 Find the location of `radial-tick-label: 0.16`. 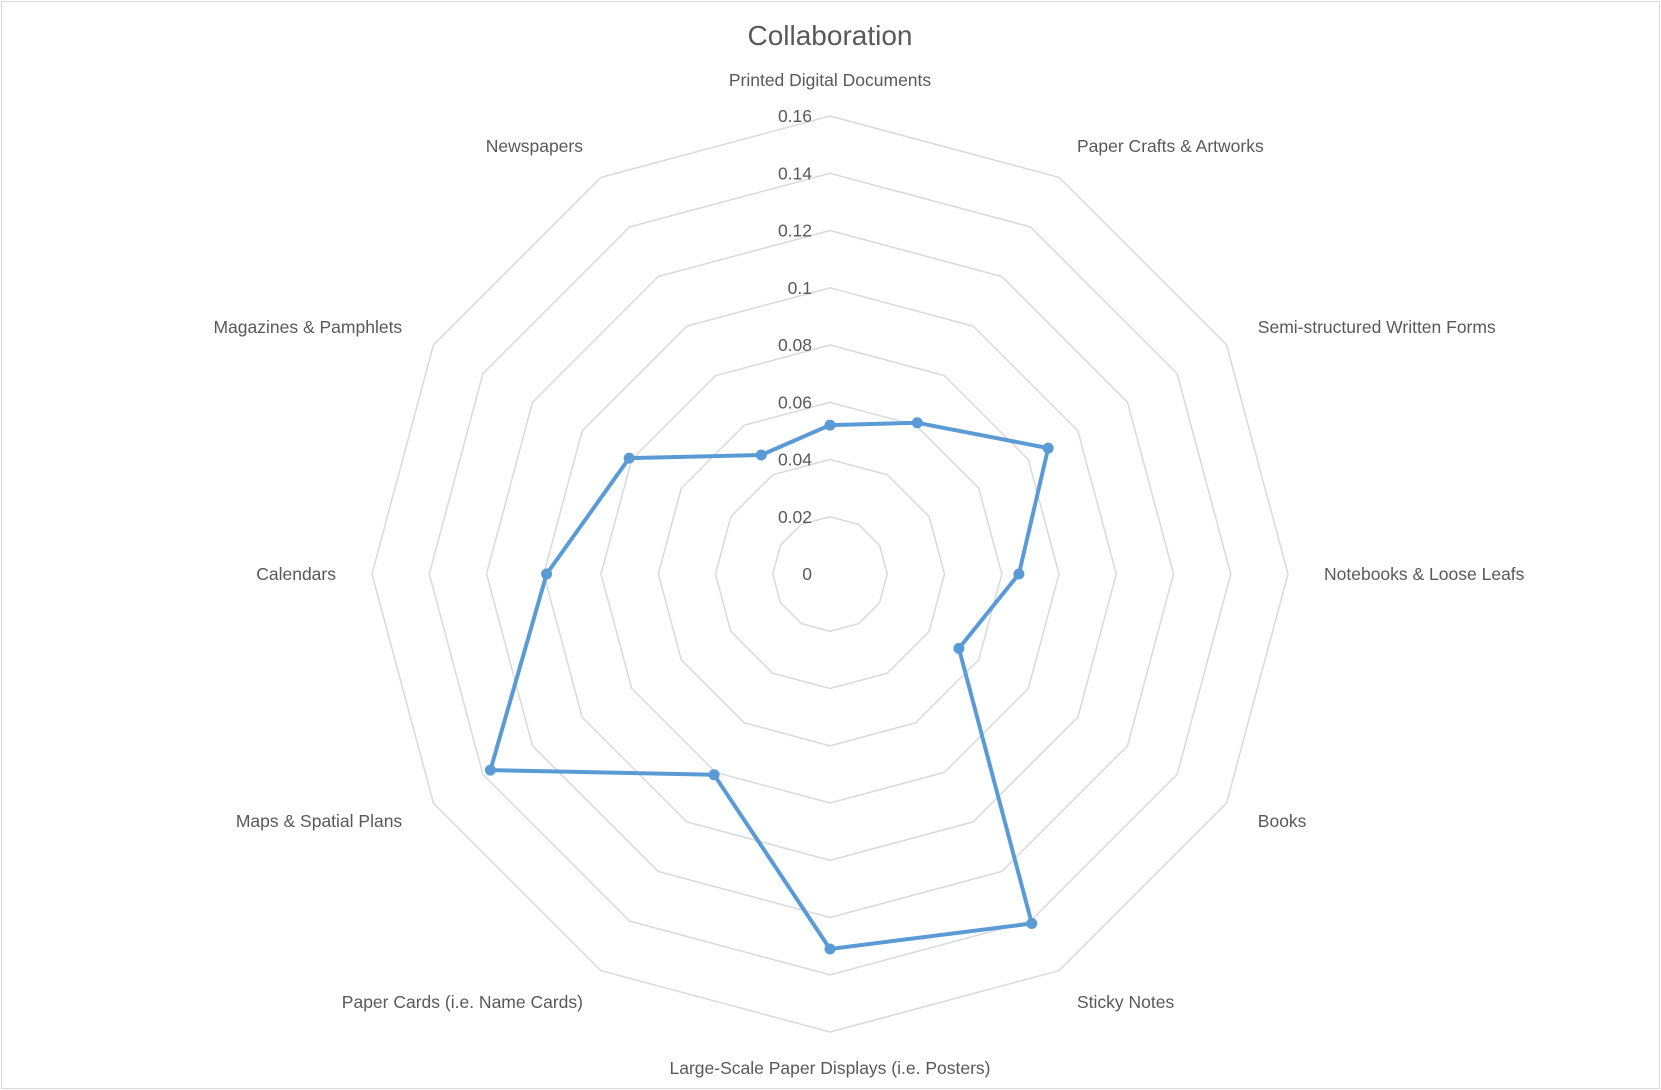

radial-tick-label: 0.16 is located at coordinates (795, 116).